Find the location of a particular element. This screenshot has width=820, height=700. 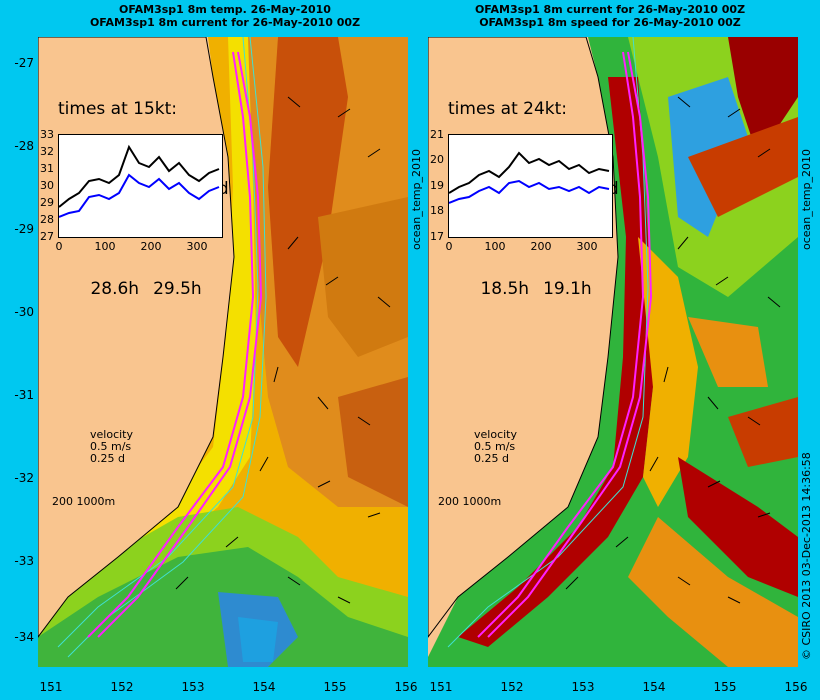

inset-ytick: 33 is located at coordinates (47, 134).